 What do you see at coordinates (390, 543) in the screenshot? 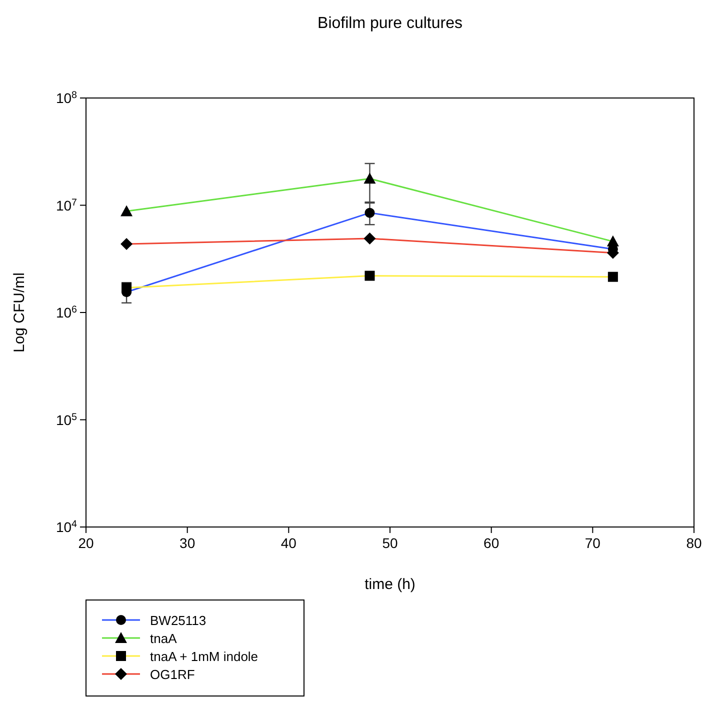
I see `x-tick-label: 50` at bounding box center [390, 543].